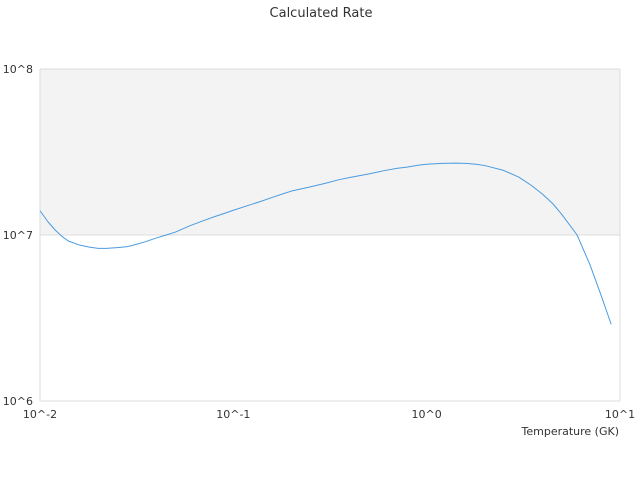 The image size is (640, 484). What do you see at coordinates (18, 401) in the screenshot?
I see `y-tick-label: 10^6` at bounding box center [18, 401].